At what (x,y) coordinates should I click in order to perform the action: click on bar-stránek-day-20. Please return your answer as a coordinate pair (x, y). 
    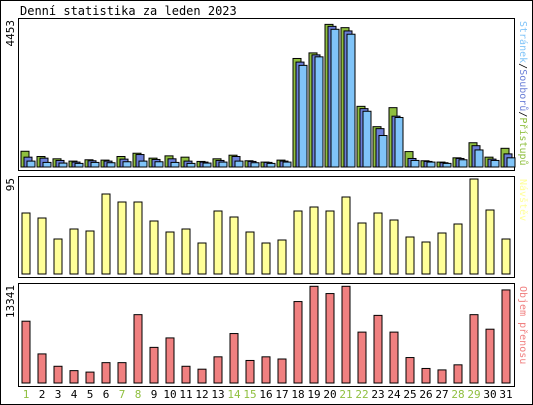
    Looking at the image, I should click on (335, 98).